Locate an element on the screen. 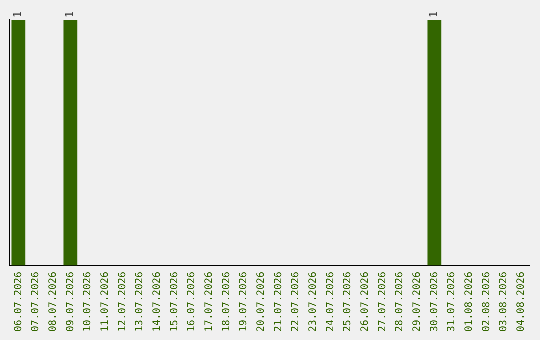 Image resolution: width=540 pixels, height=340 pixels. x-tick-label: 28.07.2026 is located at coordinates (400, 302).